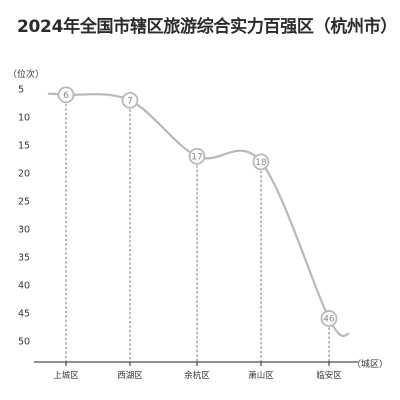 This screenshot has height=400, width=400. What do you see at coordinates (24, 146) in the screenshot?
I see `y-tick-label: 15` at bounding box center [24, 146].